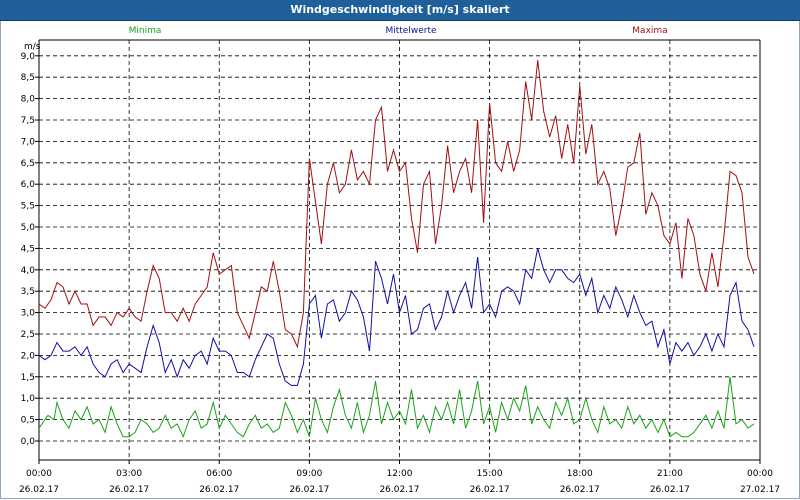 Image resolution: width=800 pixels, height=500 pixels. Describe the element at coordinates (28, 421) in the screenshot. I see `y-tick-label: 0,5` at that location.